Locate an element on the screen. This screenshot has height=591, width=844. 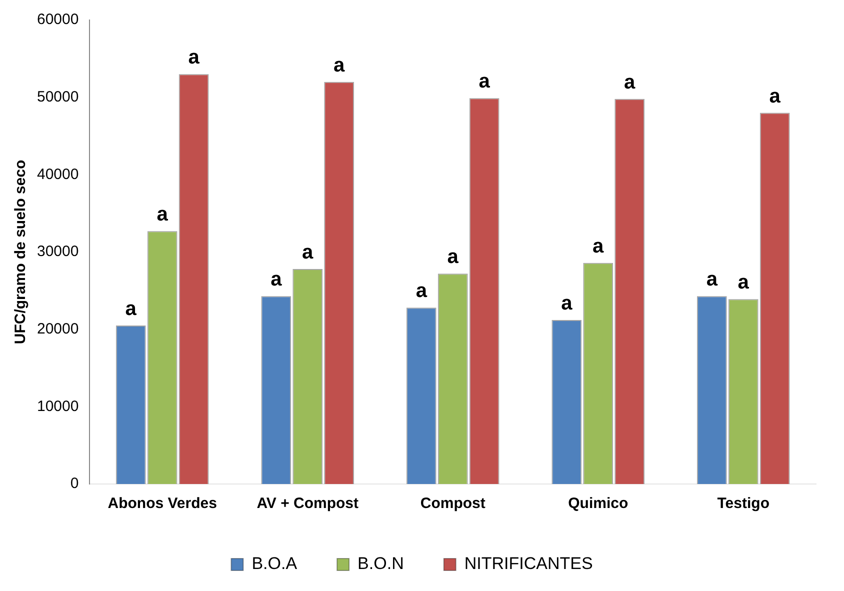
y-tick-label: 40000 is located at coordinates (57, 174).